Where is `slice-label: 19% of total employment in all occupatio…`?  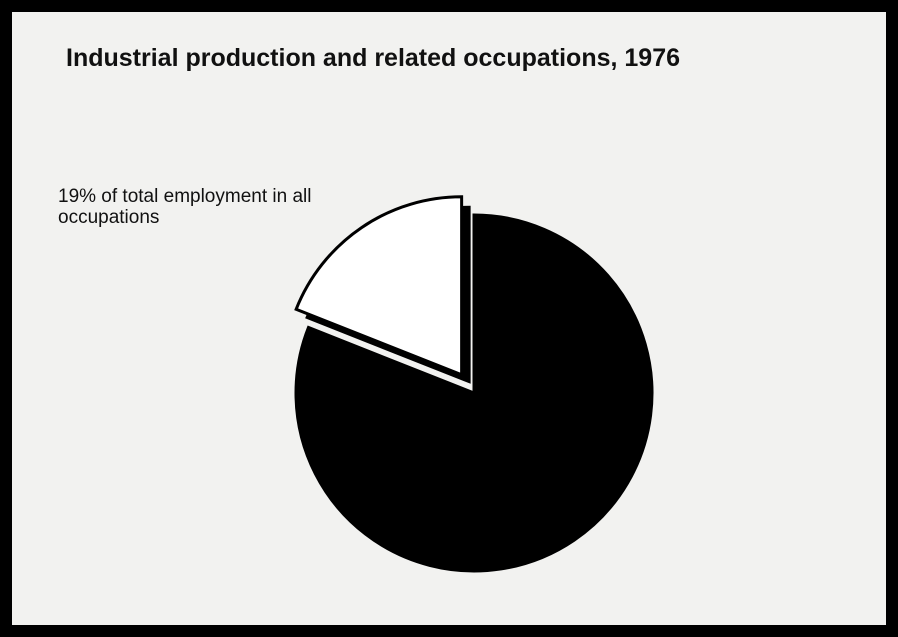
slice-label: 19% of total employment in all occupatio… is located at coordinates (185, 207).